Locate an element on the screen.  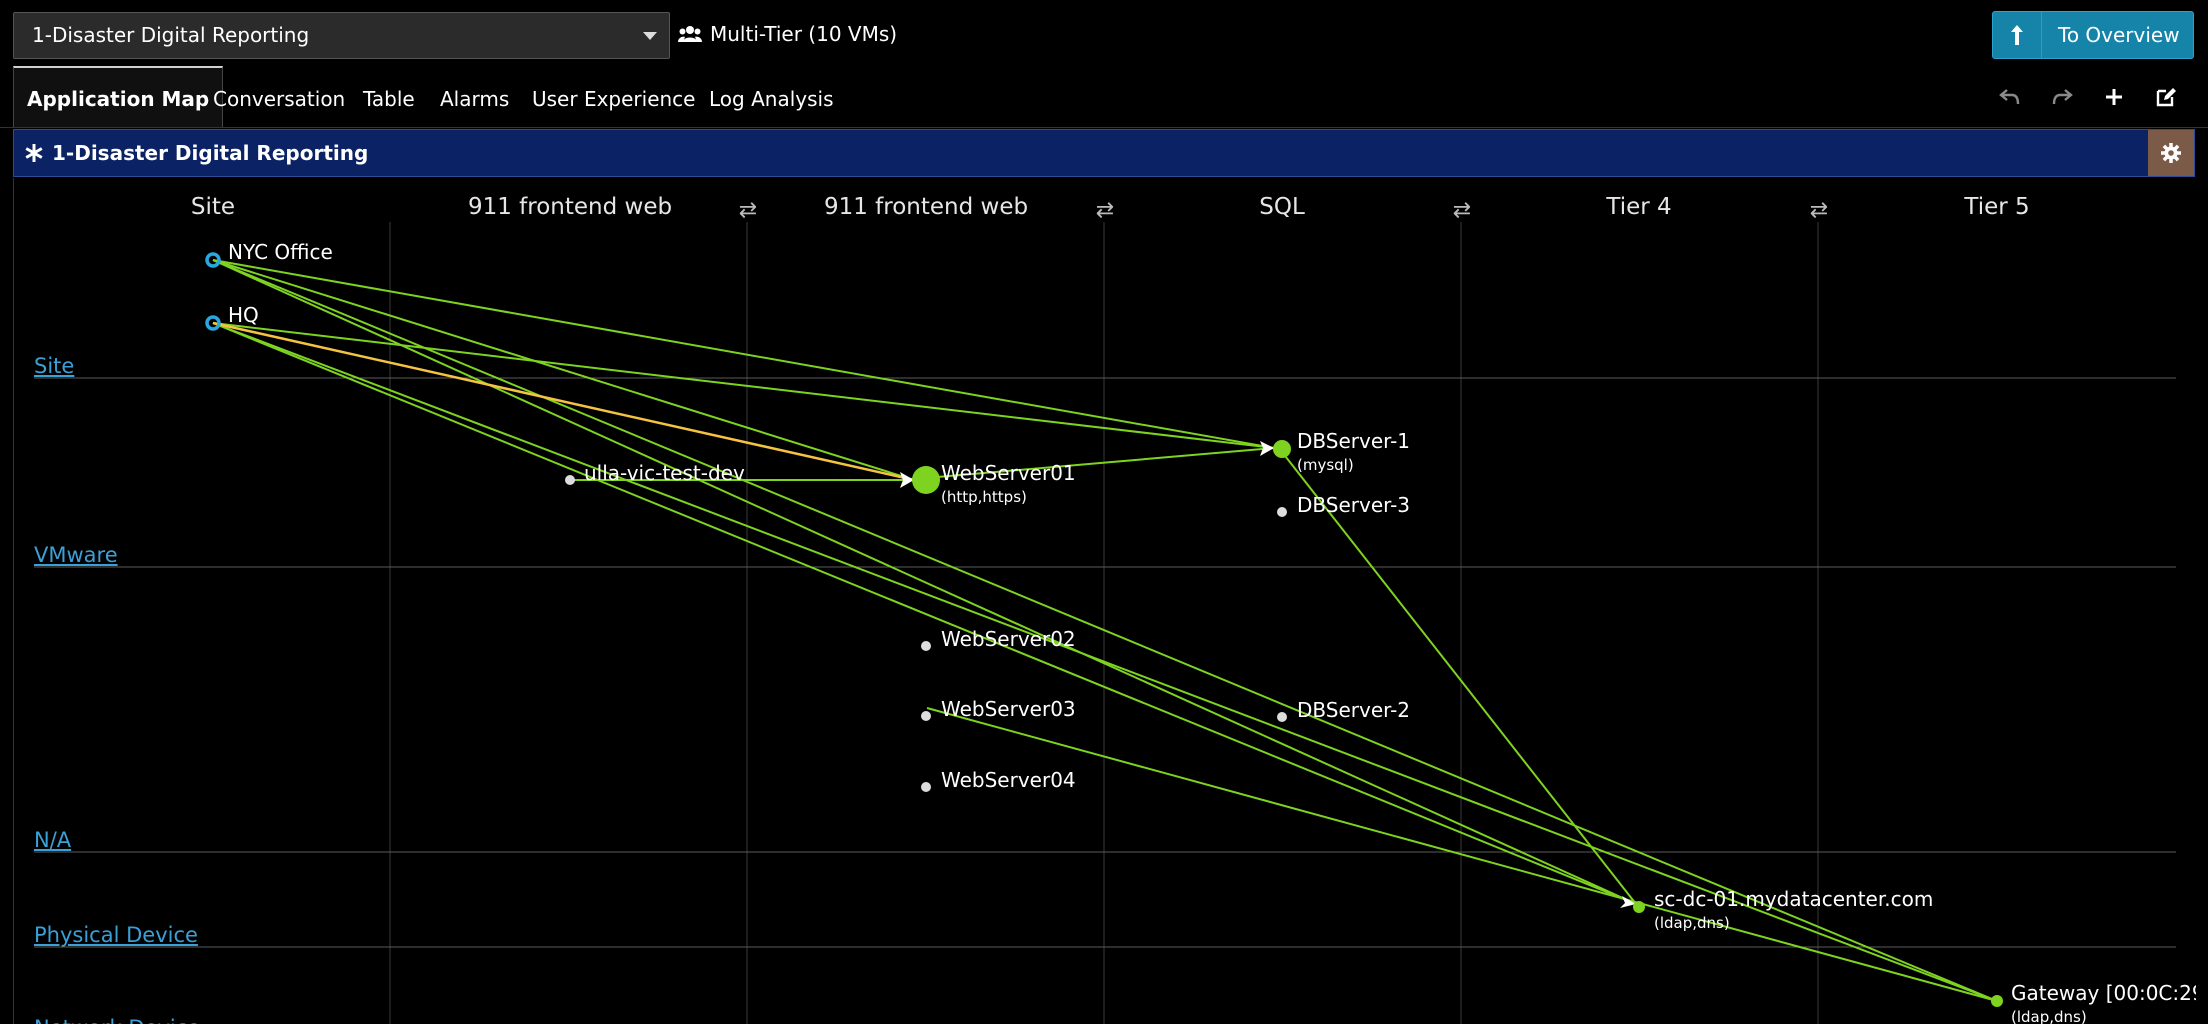
node-sublabel: (mysql) is located at coordinates (1325, 465).